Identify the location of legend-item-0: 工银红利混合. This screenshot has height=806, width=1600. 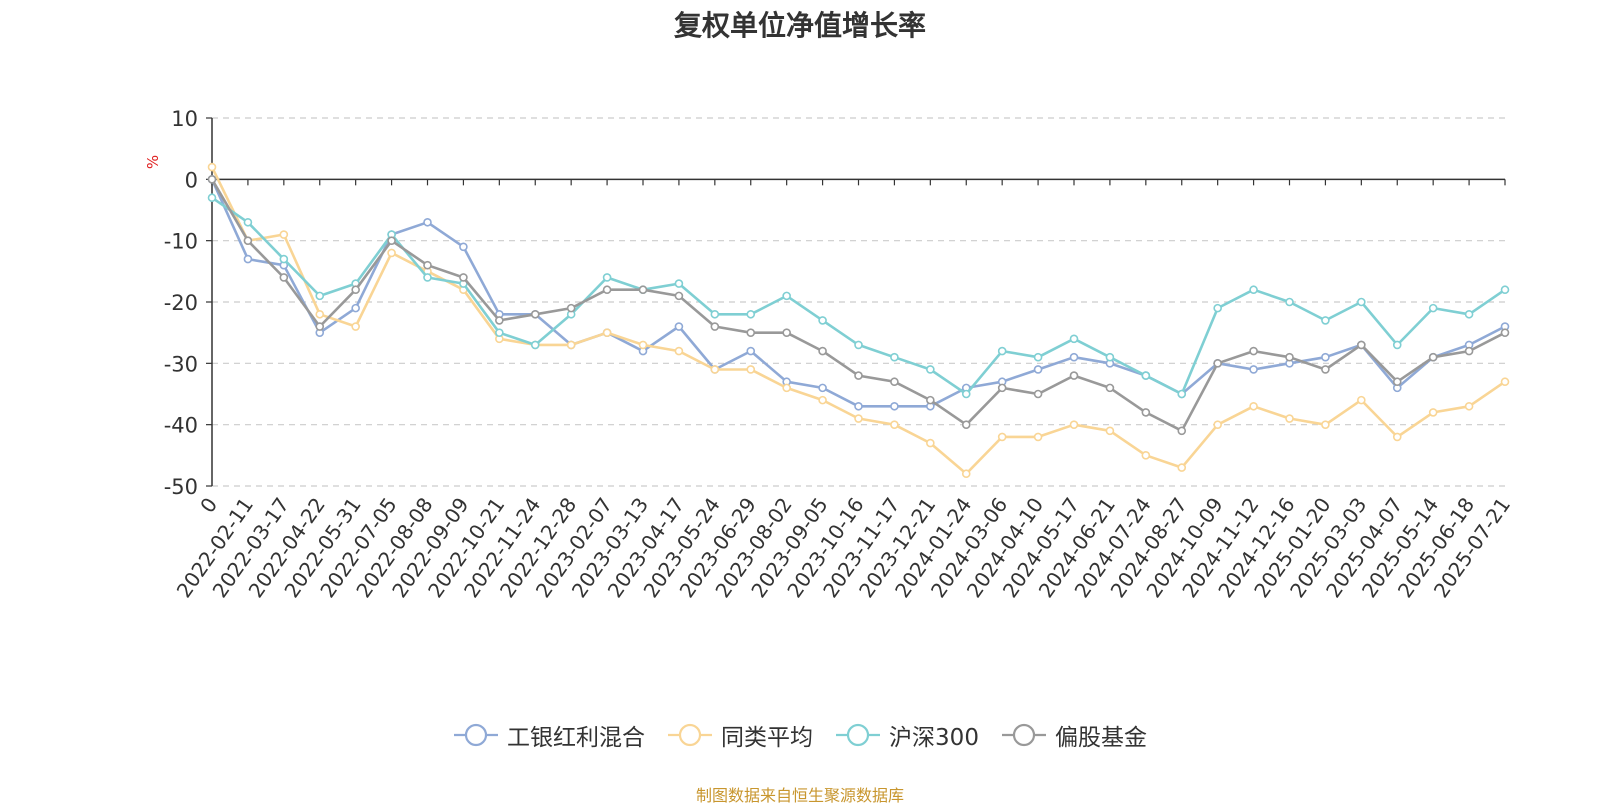
(549, 735).